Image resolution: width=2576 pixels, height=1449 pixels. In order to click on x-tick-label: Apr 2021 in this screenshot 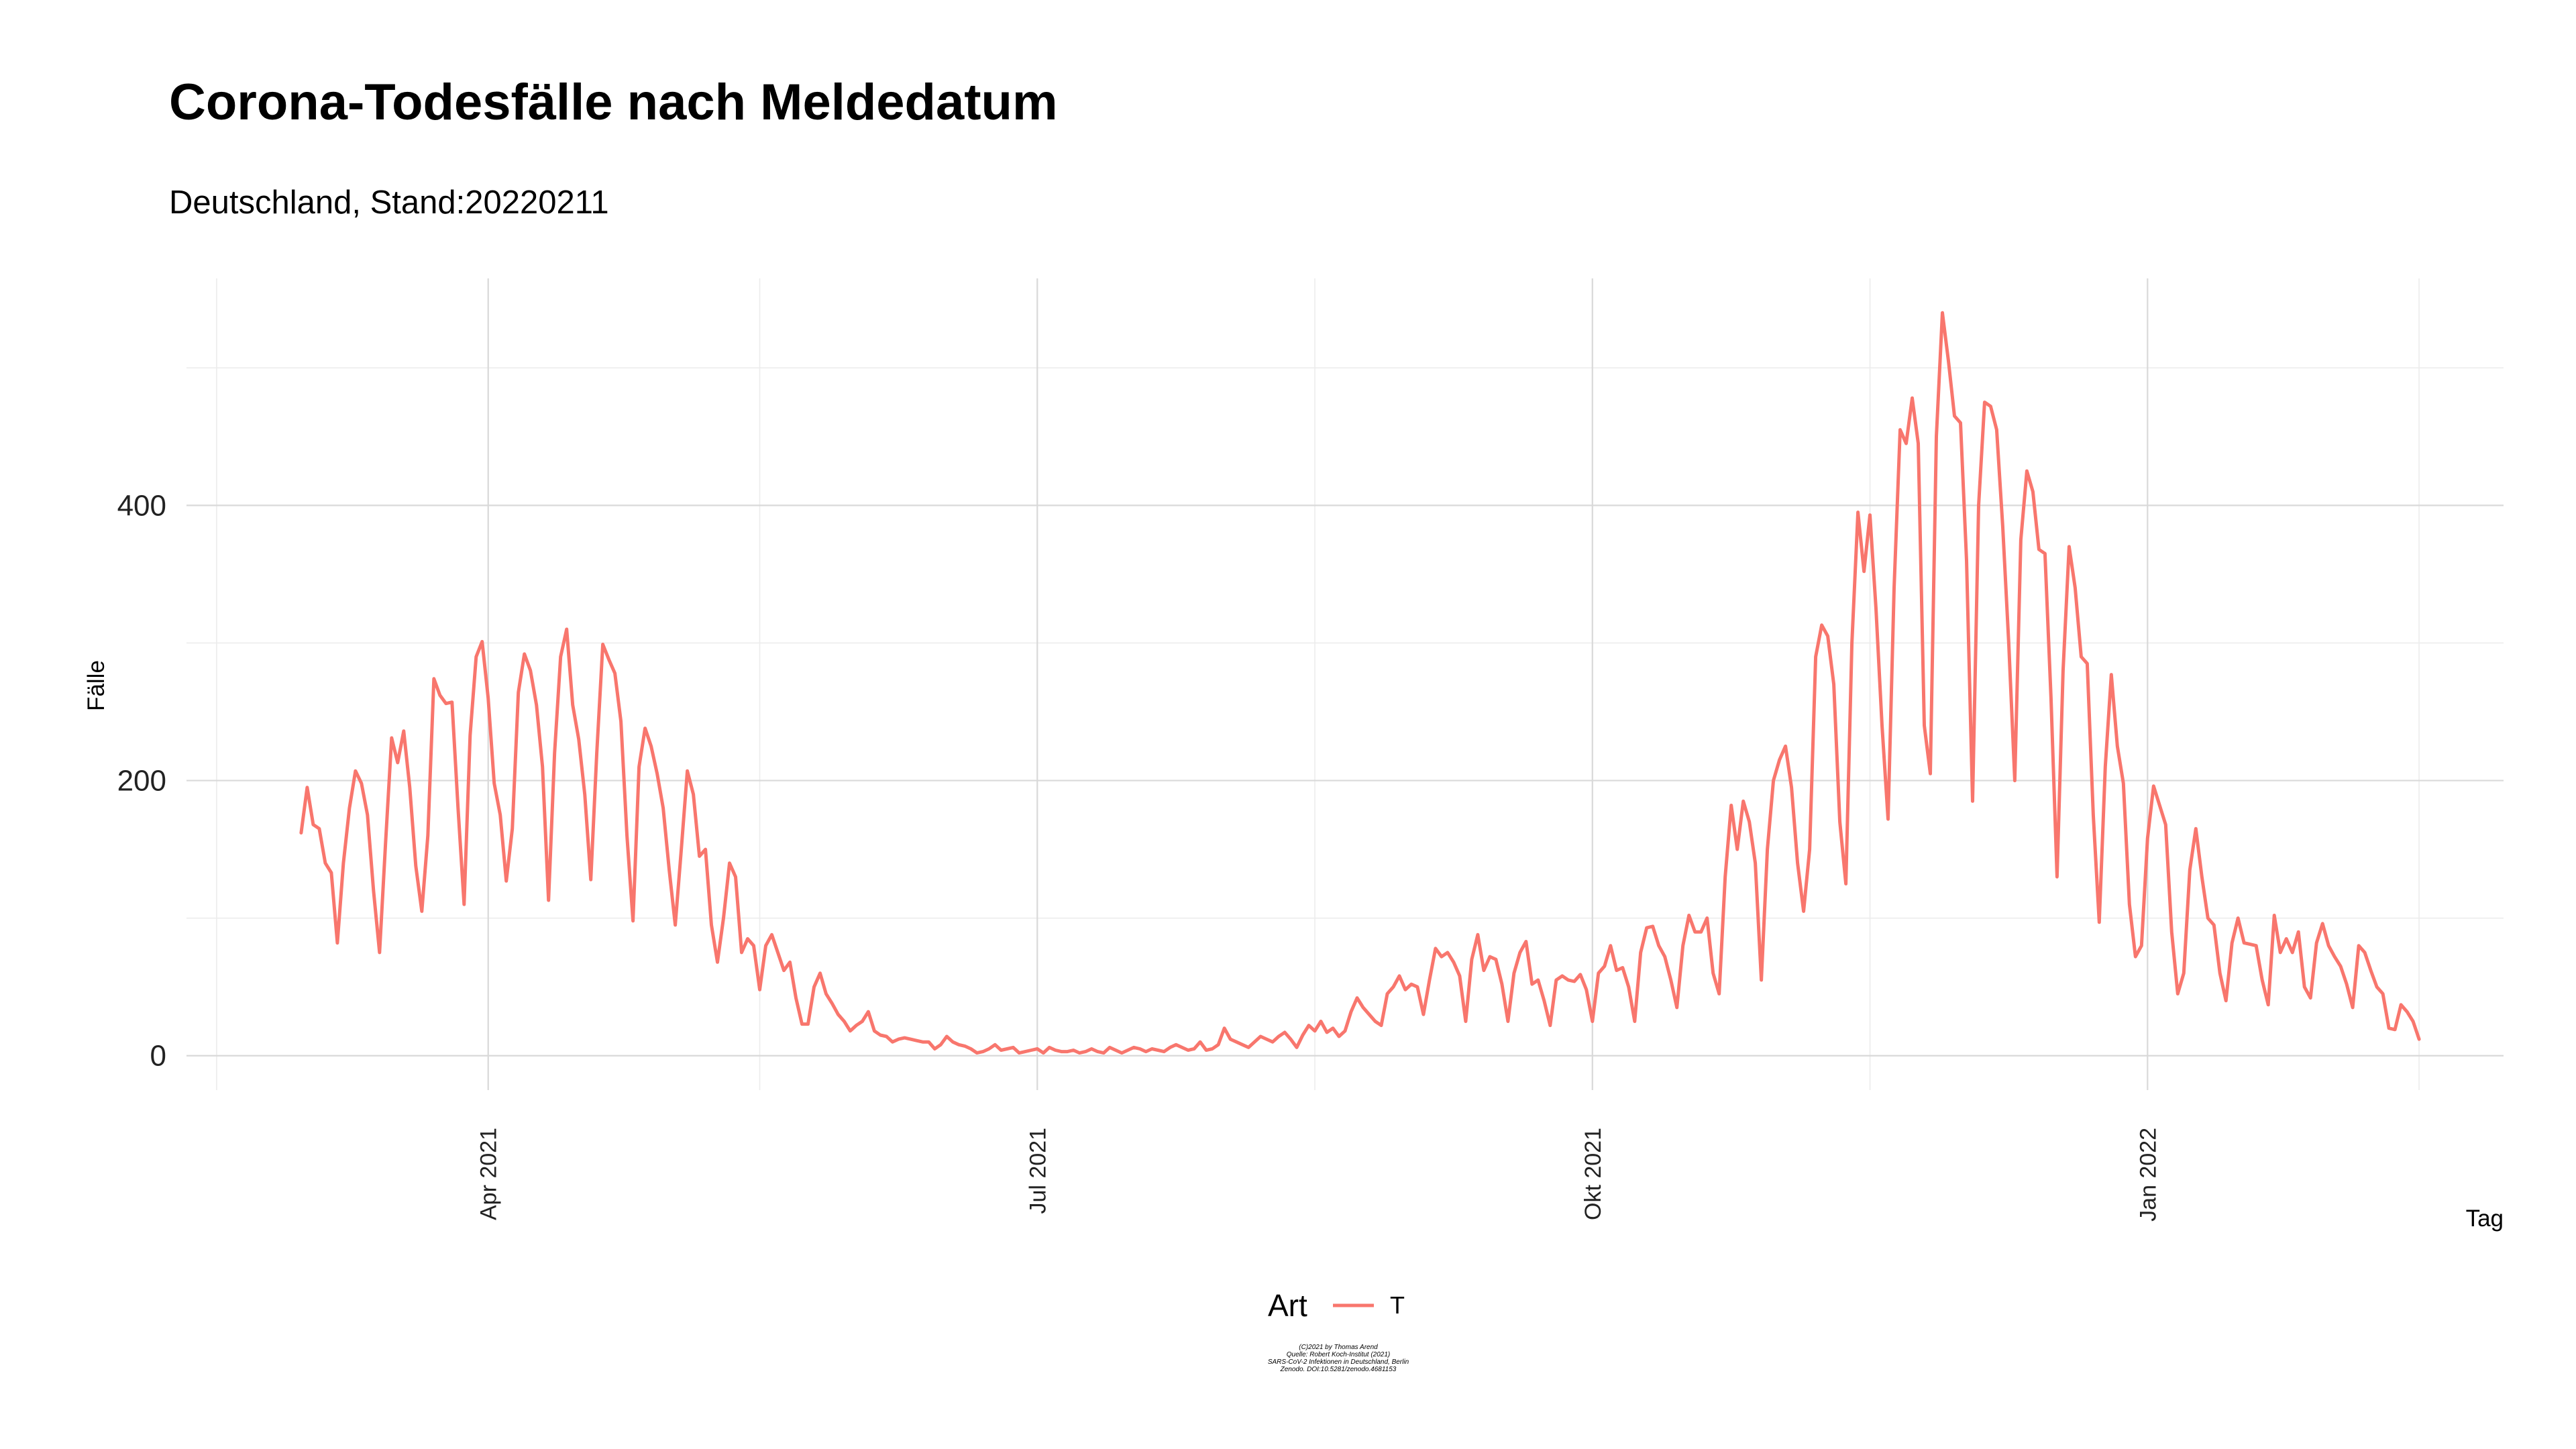, I will do `click(489, 1174)`.